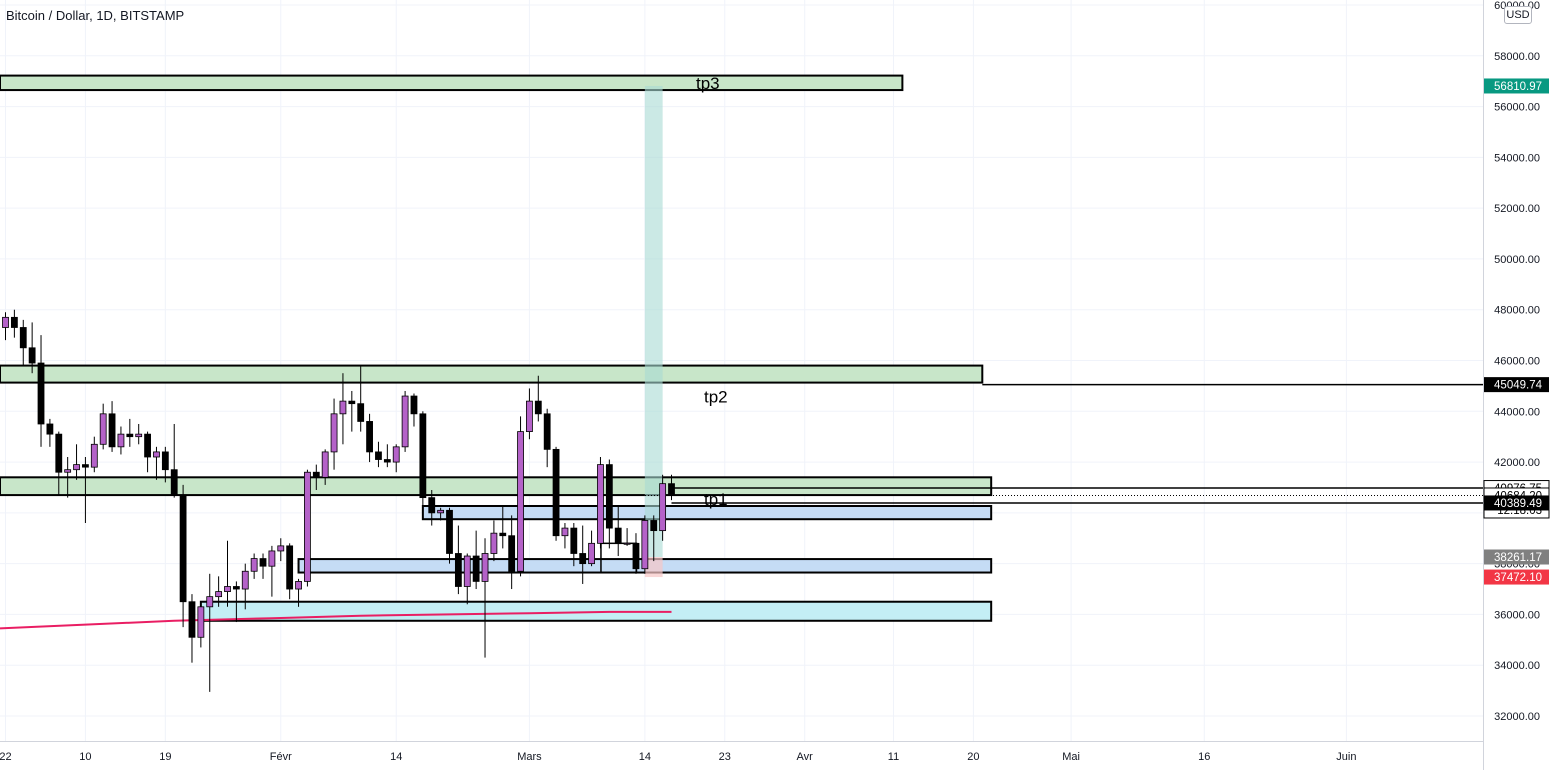 The image size is (1550, 775). I want to click on tp2-zone, so click(492, 374).